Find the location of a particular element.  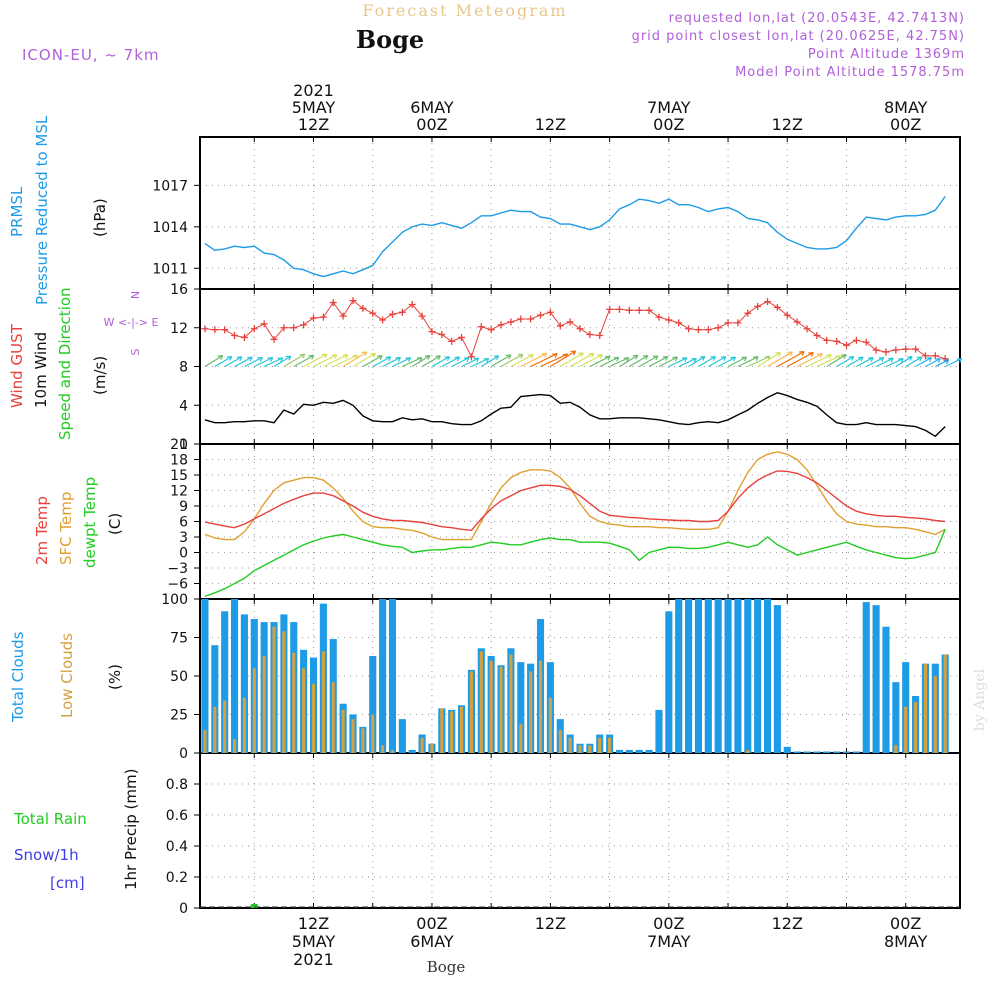

pressure-msl-label: Pressure Reduced to MSL is located at coordinates (42, 210).